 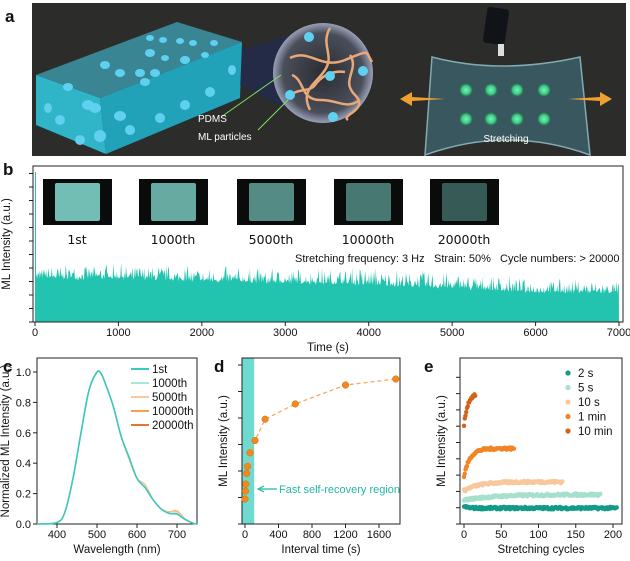 I want to click on panel-label-b: b, so click(x=8, y=169).